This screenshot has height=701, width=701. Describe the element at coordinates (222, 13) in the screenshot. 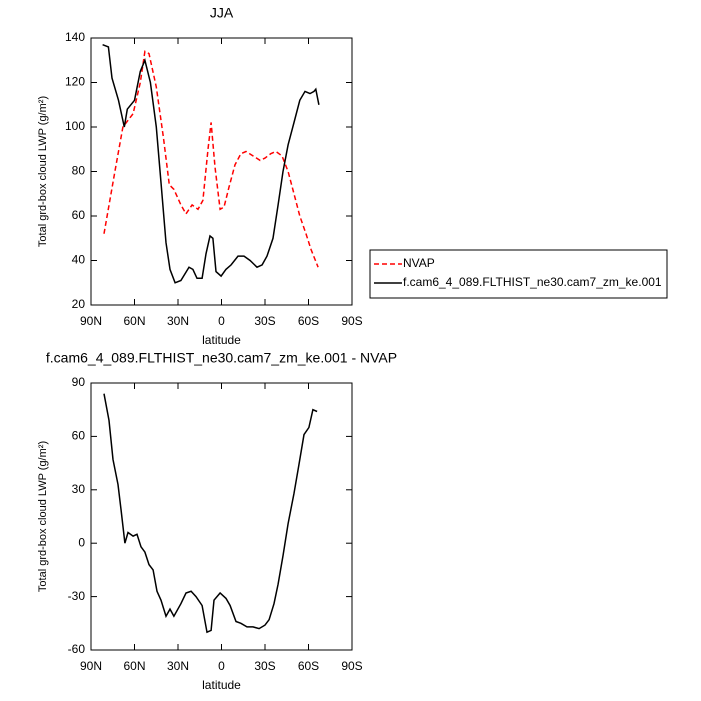

I see `chart-title: JJA` at that location.